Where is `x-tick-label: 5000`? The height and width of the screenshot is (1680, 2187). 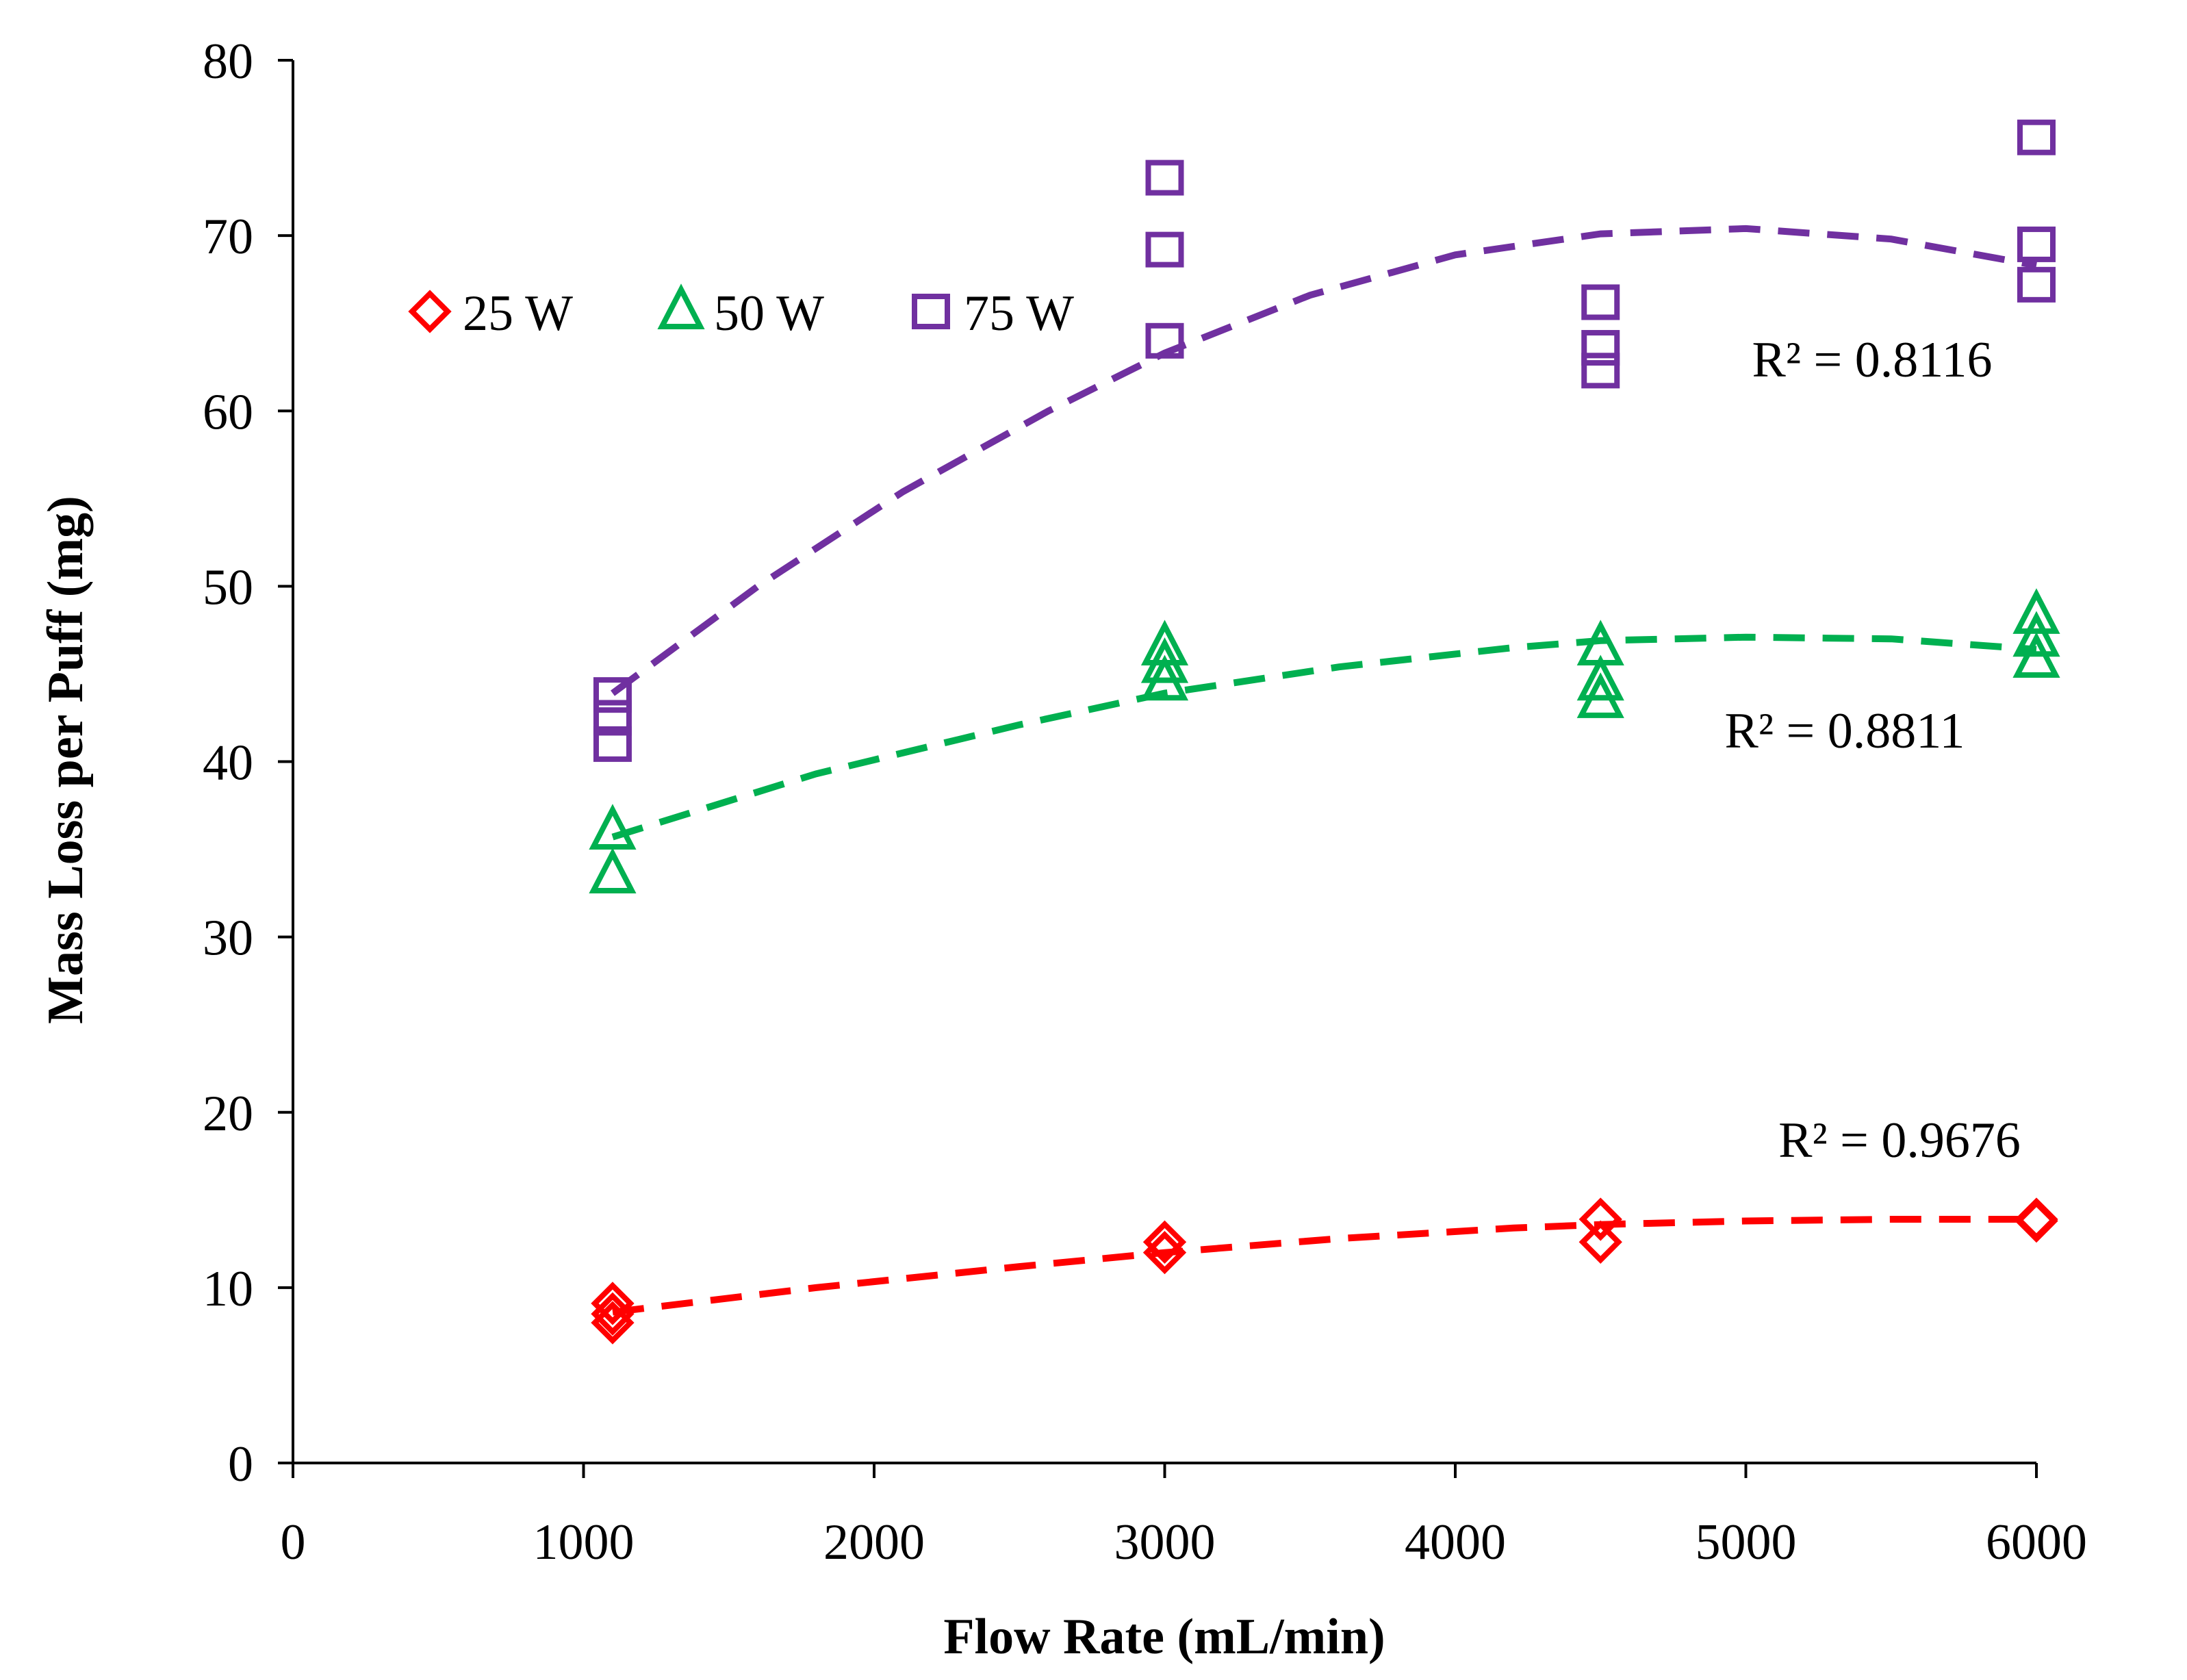 x-tick-label: 5000 is located at coordinates (1746, 1542).